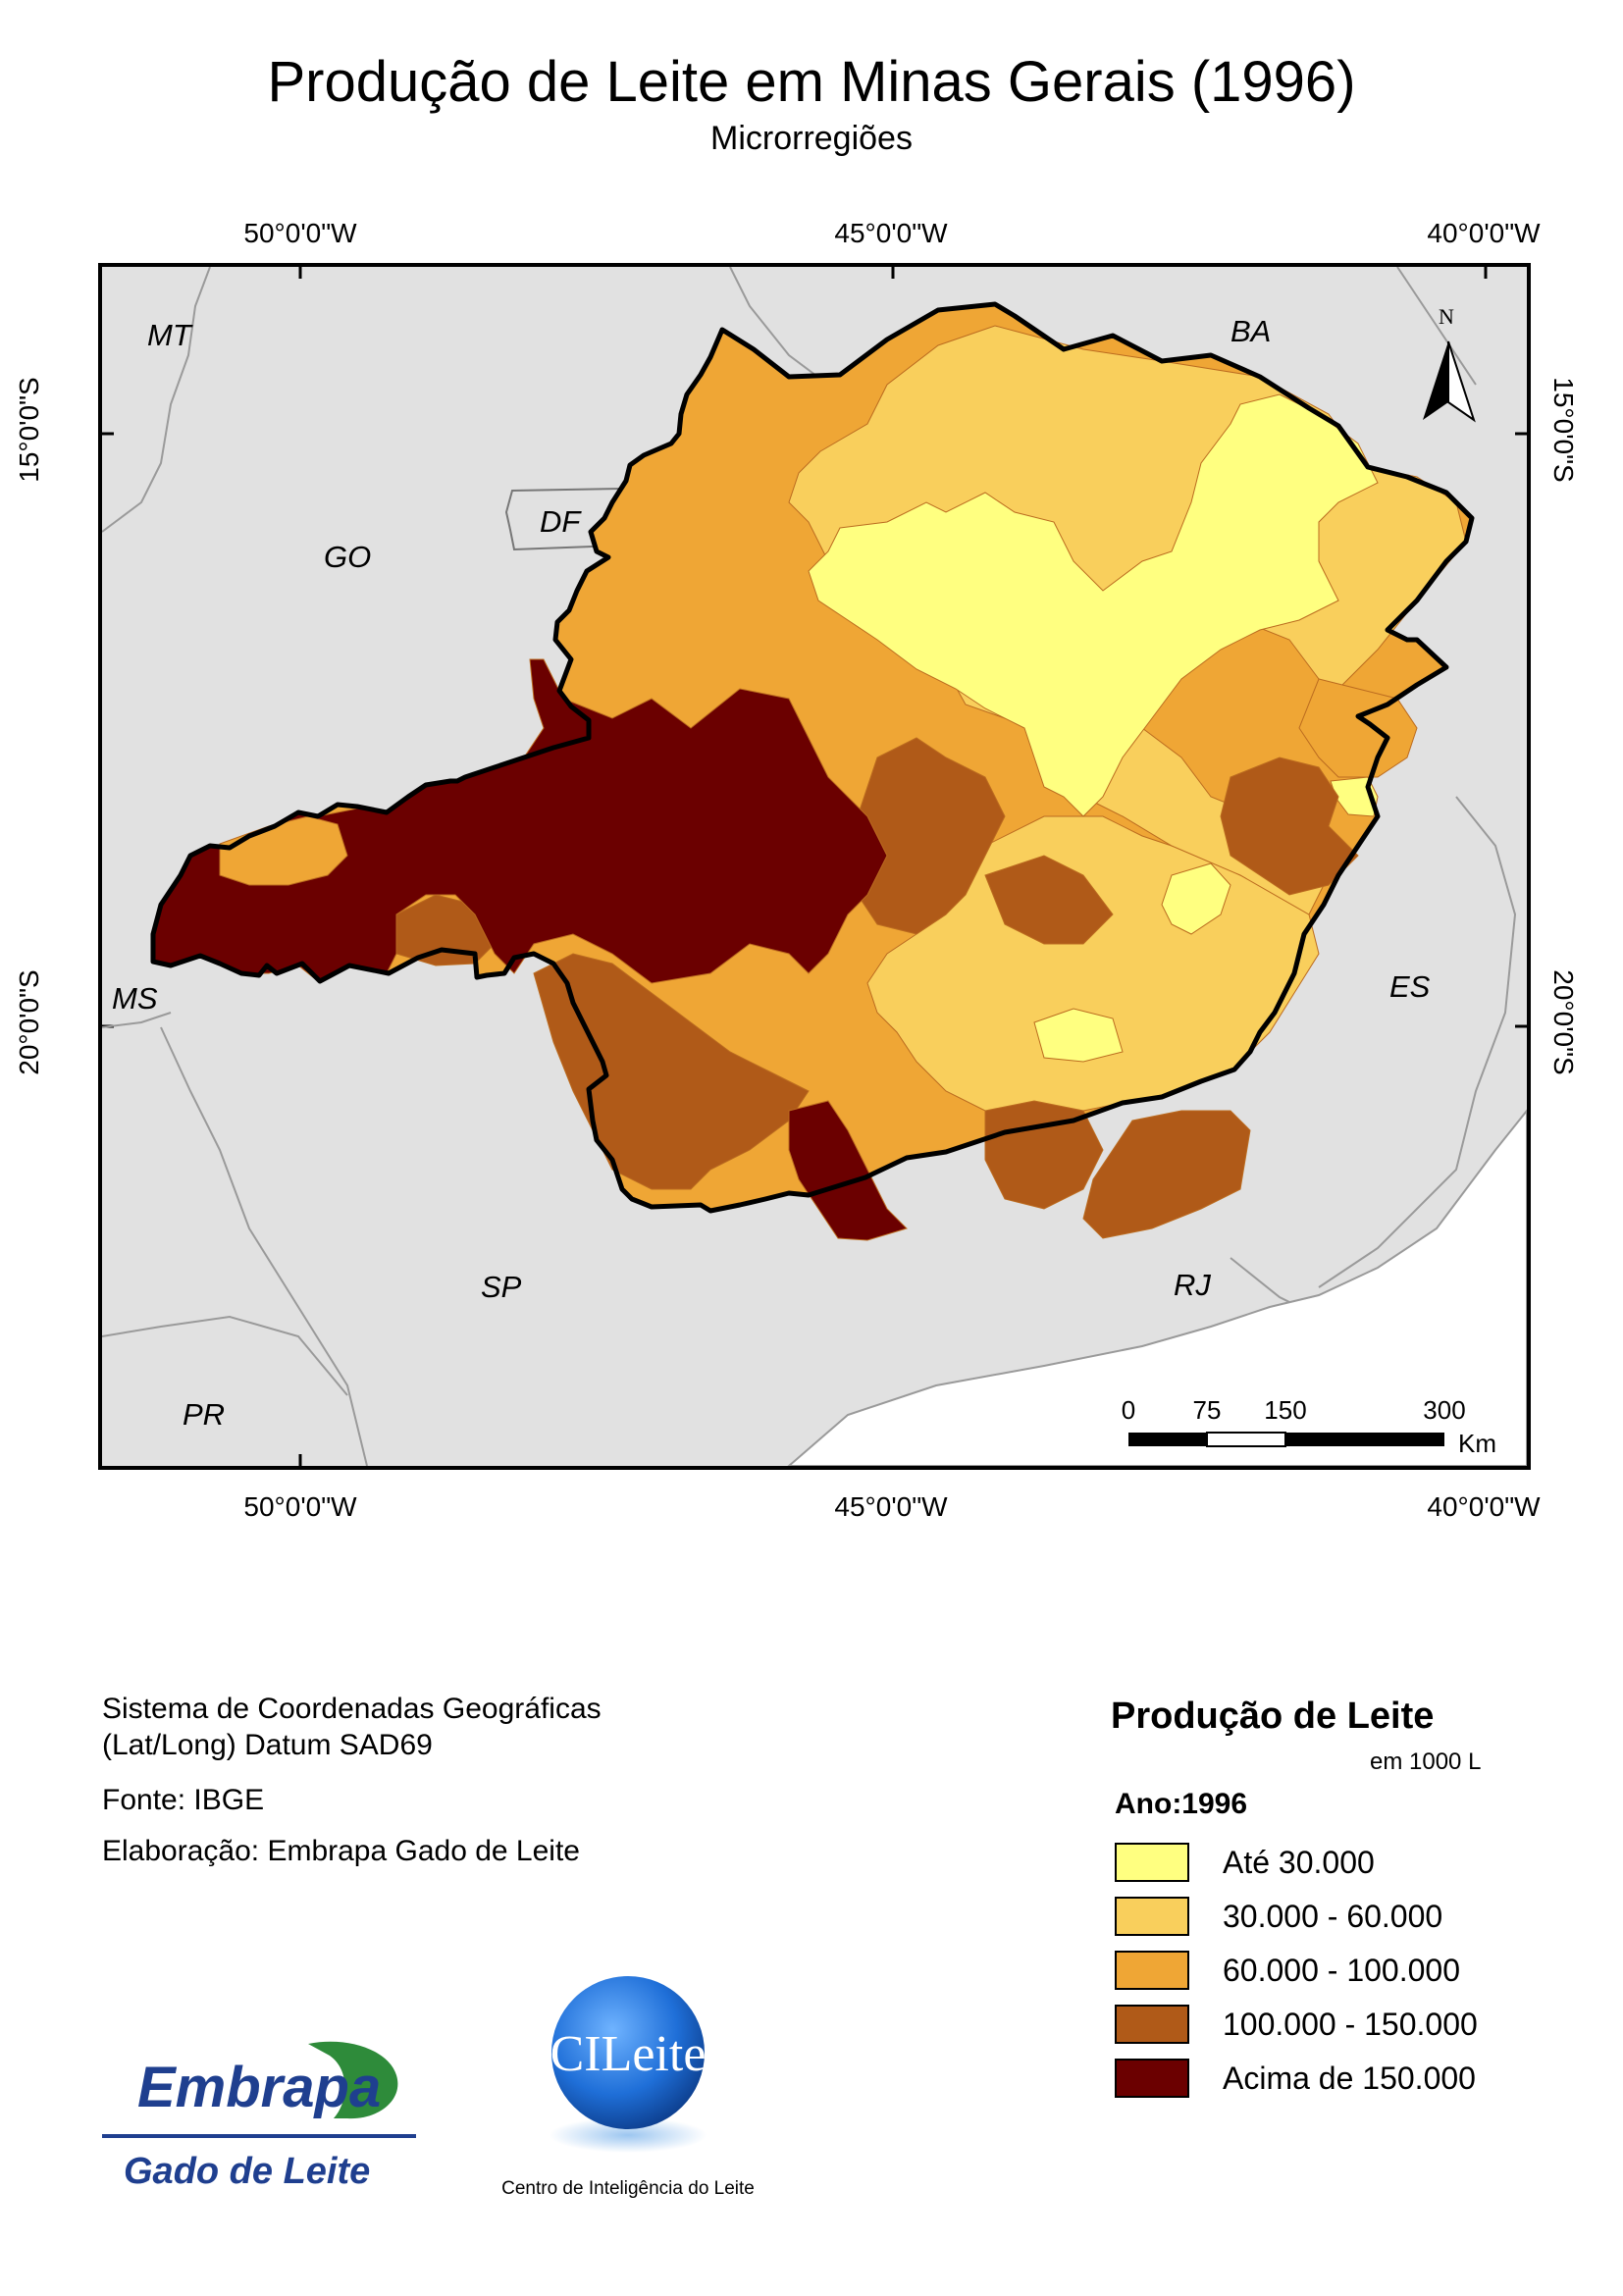  What do you see at coordinates (1449, 381) in the screenshot?
I see `north-arrow-icon` at bounding box center [1449, 381].